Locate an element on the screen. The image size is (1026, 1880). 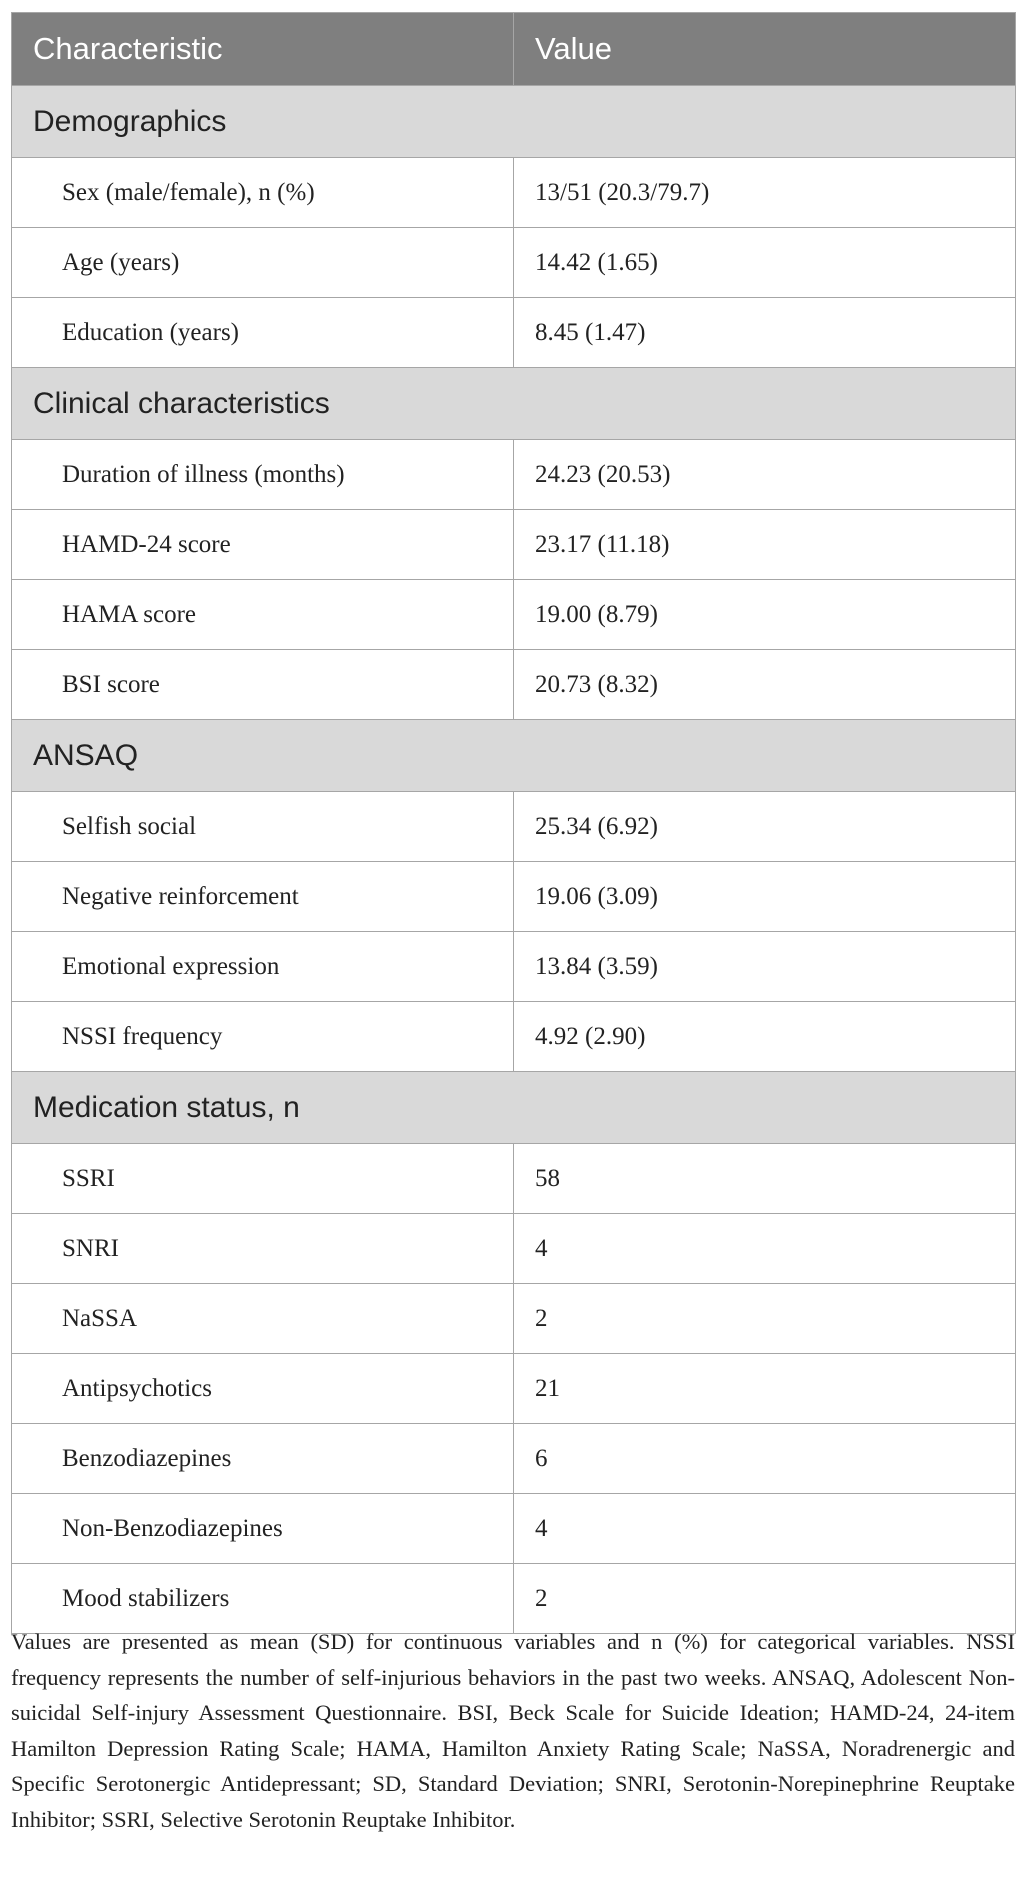
data-row: SNRI 4 is located at coordinates (513, 1248).